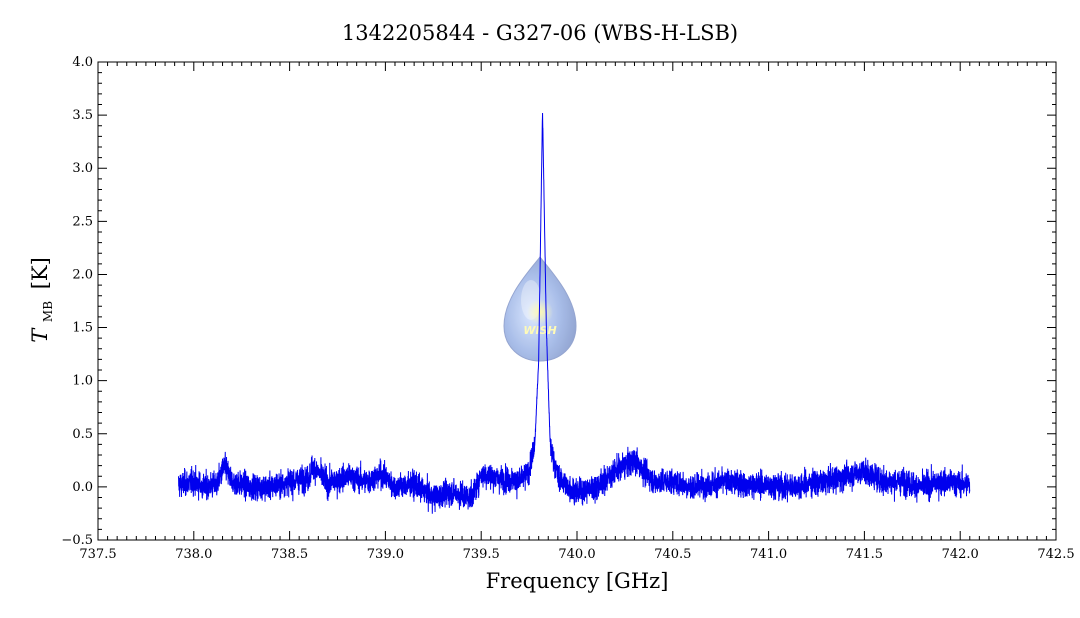 This screenshot has height=618, width=1080. Describe the element at coordinates (77, 301) in the screenshot. I see `y-tick-labels: −0.5 0.0 0.5 1.0 1.5 2.0 2.5 3.0 3.5 4.0` at that location.